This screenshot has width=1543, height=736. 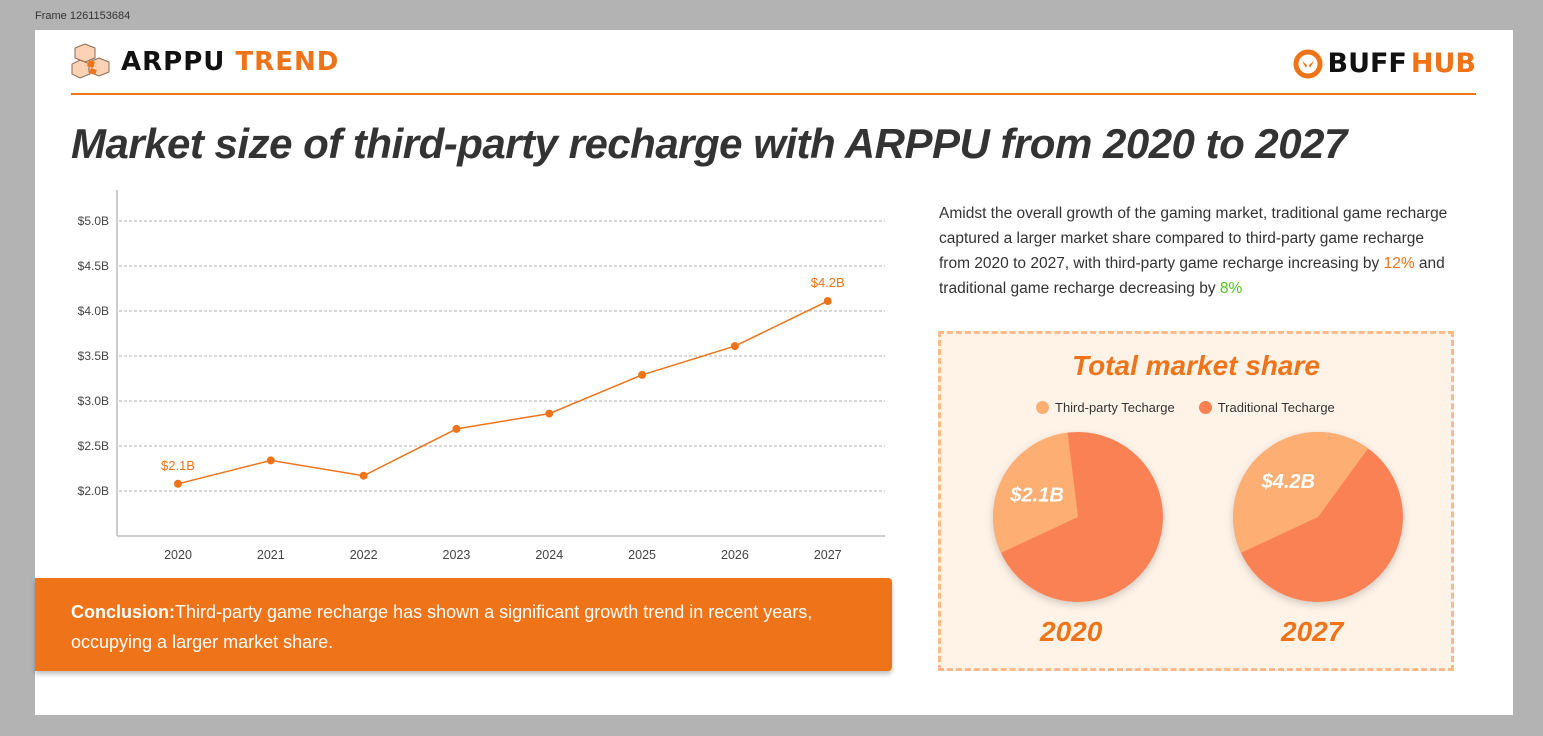 What do you see at coordinates (93, 491) in the screenshot?
I see `y-tick-label: $2.0B` at bounding box center [93, 491].